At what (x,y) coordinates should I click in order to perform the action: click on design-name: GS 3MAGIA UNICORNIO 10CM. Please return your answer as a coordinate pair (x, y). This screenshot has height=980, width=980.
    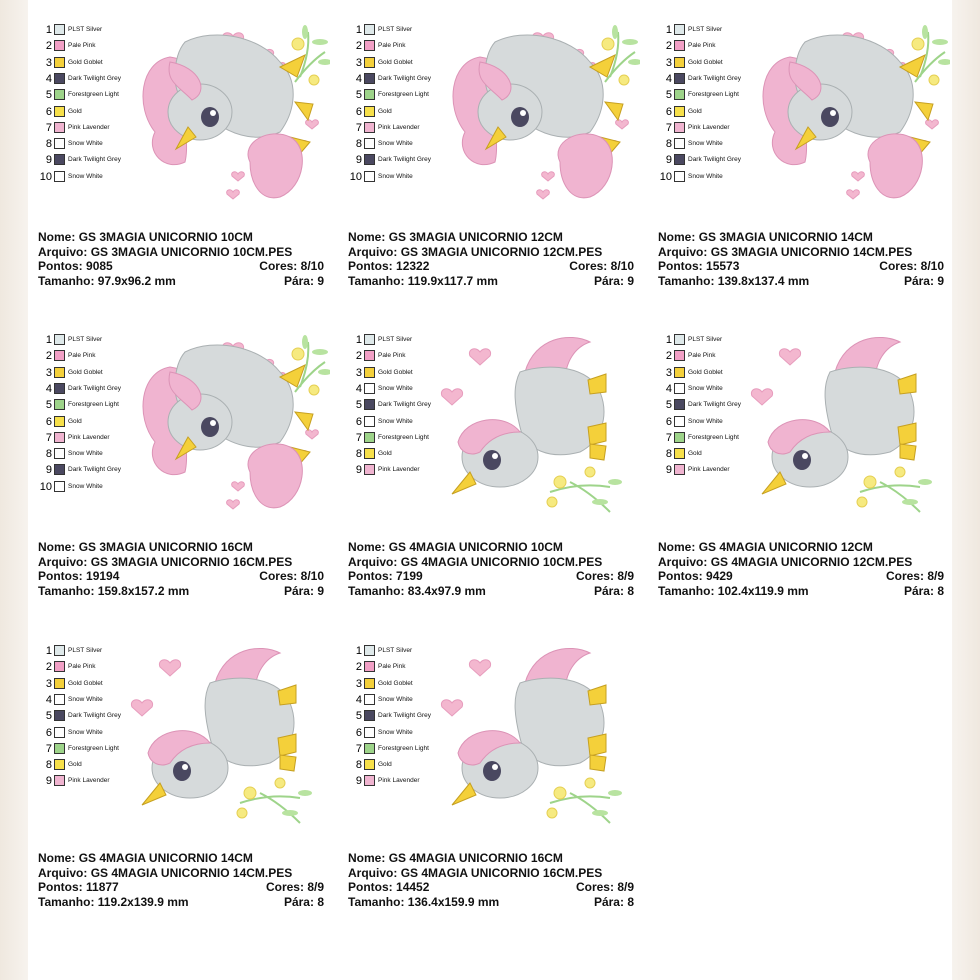
    Looking at the image, I should click on (165, 237).